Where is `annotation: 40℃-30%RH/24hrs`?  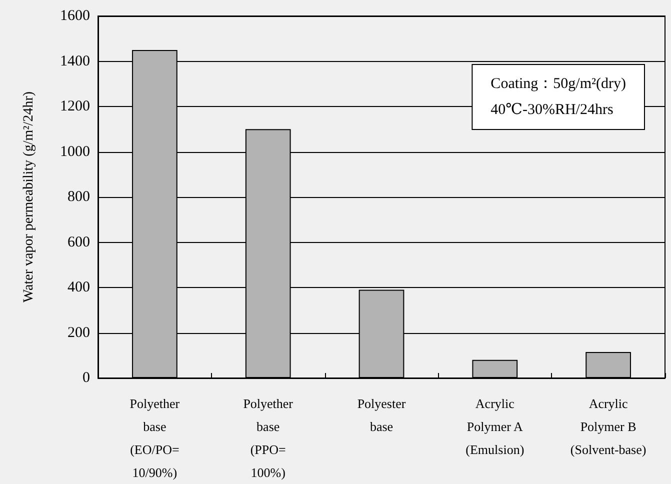 annotation: 40℃-30%RH/24hrs is located at coordinates (552, 110).